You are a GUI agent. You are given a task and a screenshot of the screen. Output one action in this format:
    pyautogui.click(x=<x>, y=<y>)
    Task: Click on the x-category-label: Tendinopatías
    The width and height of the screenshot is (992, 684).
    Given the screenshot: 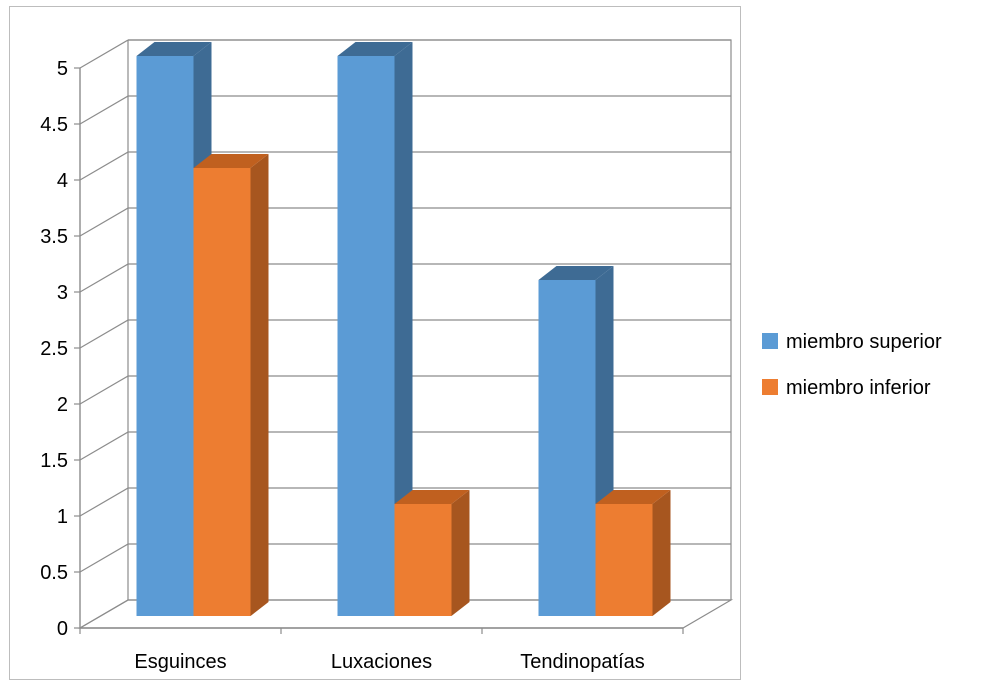 What is the action you would take?
    pyautogui.click(x=582, y=662)
    